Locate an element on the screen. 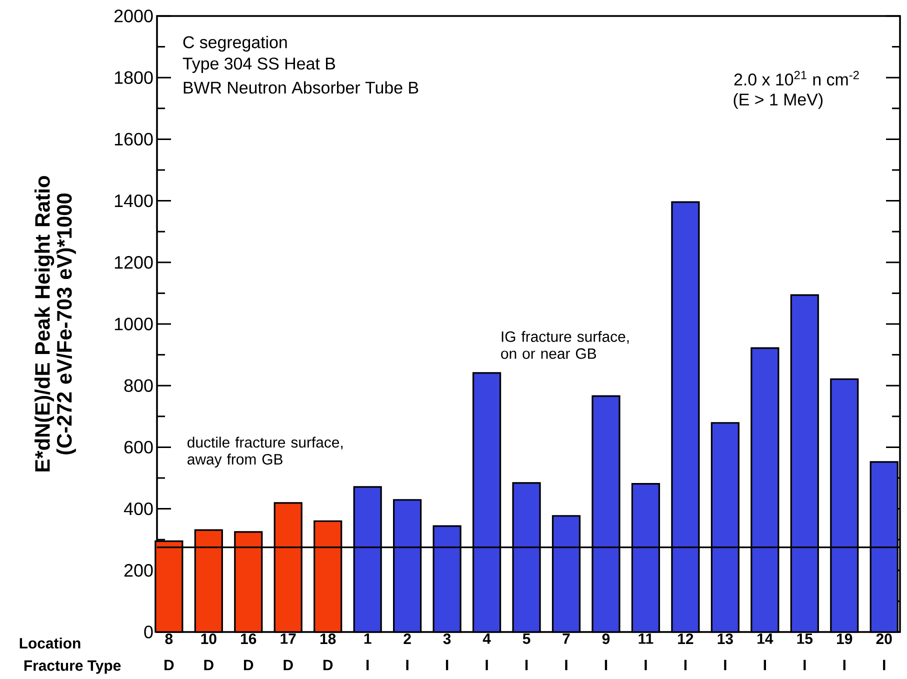 This screenshot has width=907, height=679. x-tick-label: 13 is located at coordinates (725, 639).